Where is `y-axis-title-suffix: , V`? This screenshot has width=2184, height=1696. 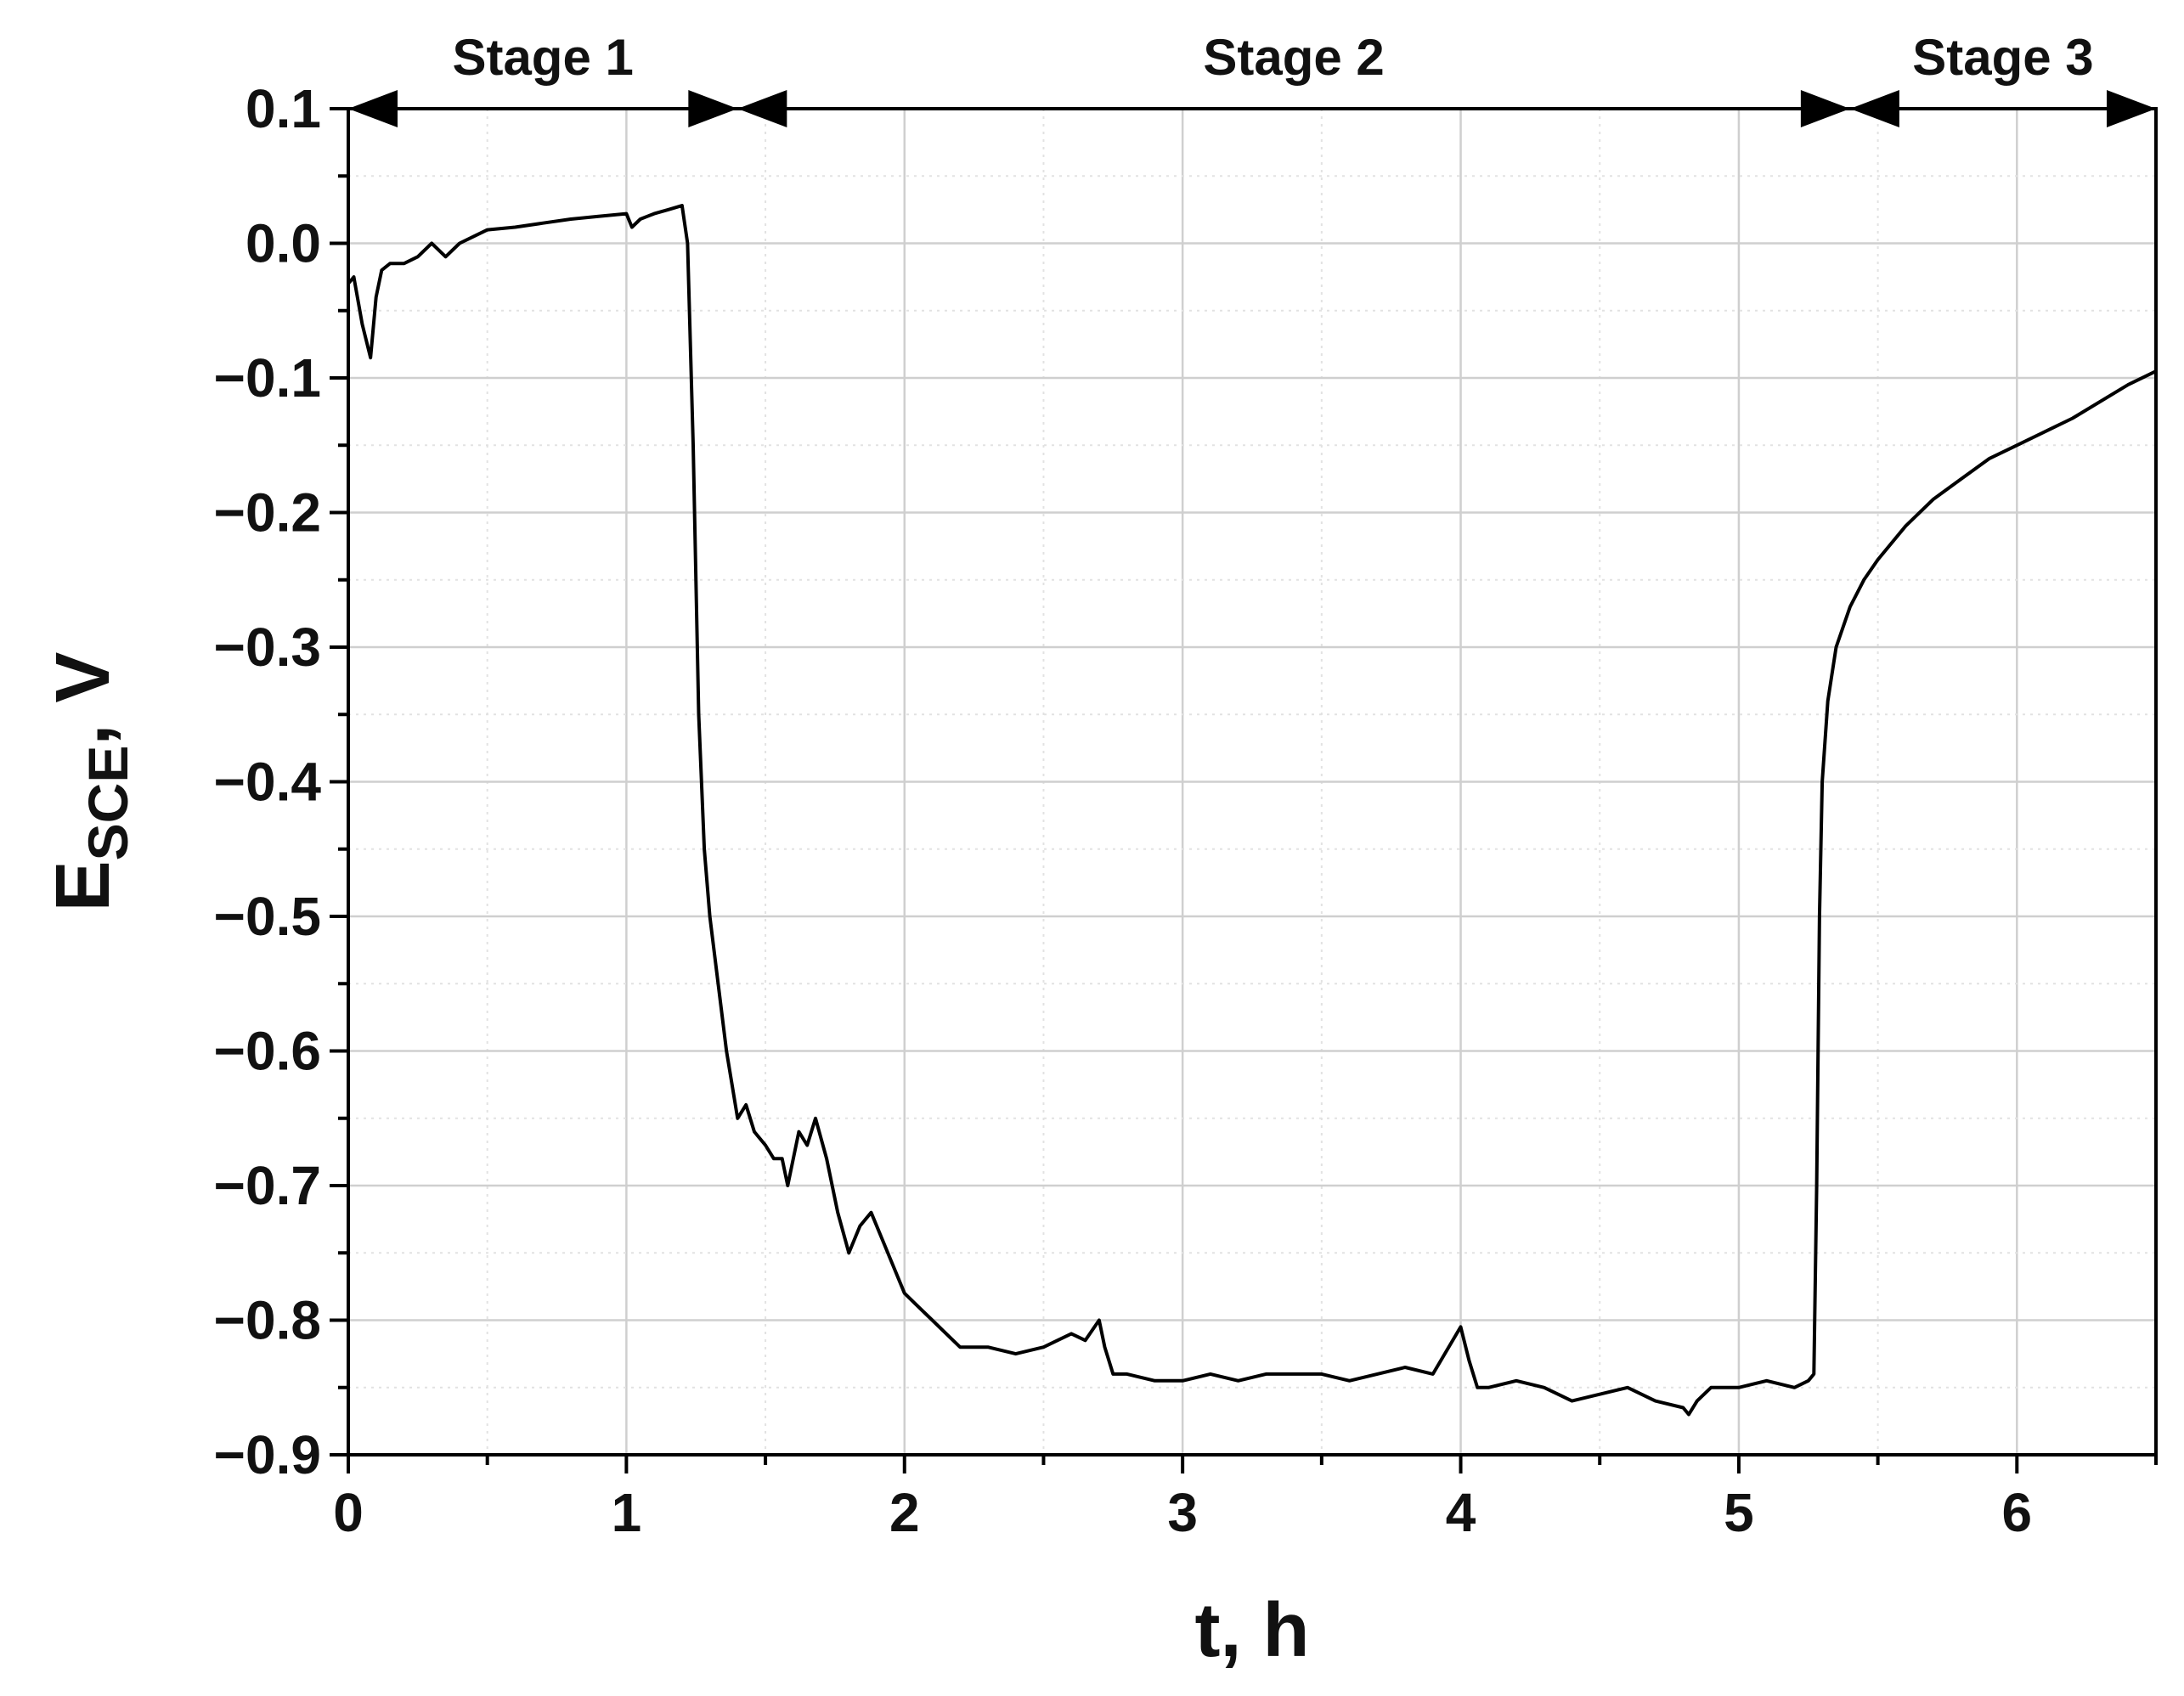
y-axis-title-suffix: , V is located at coordinates (83, 699).